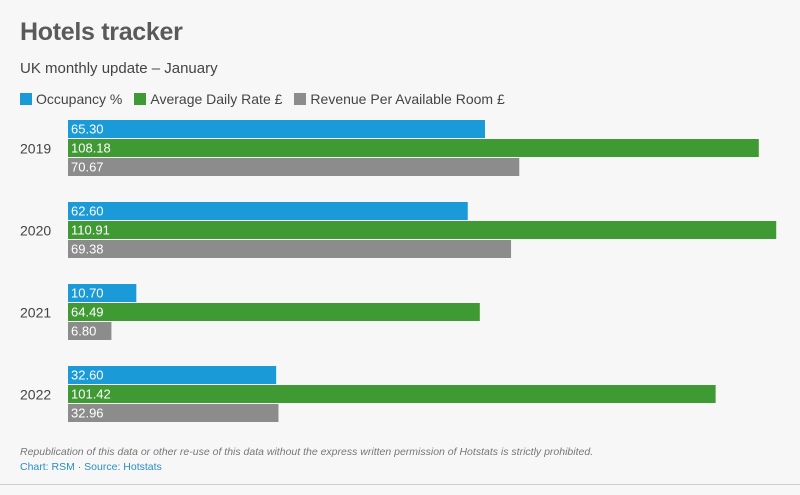 This screenshot has height=495, width=800. Describe the element at coordinates (35, 313) in the screenshot. I see `category-label-2021: 2021` at that location.